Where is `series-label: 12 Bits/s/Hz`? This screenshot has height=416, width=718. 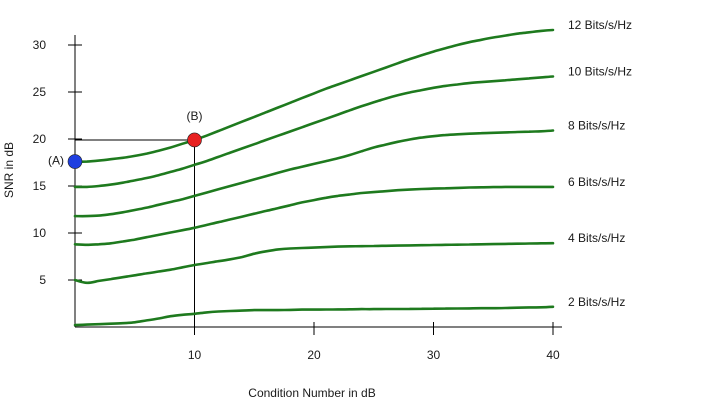
series-label: 12 Bits/s/Hz is located at coordinates (600, 25).